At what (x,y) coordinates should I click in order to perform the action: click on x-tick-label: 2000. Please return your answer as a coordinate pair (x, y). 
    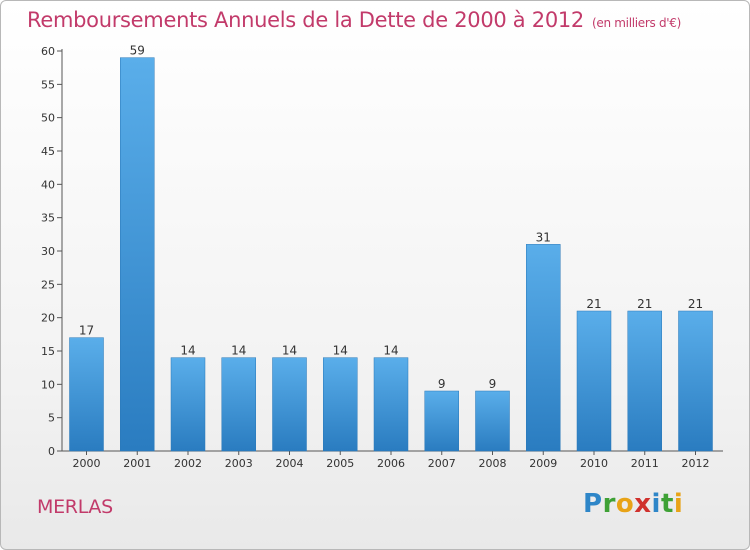
    Looking at the image, I should click on (87, 463).